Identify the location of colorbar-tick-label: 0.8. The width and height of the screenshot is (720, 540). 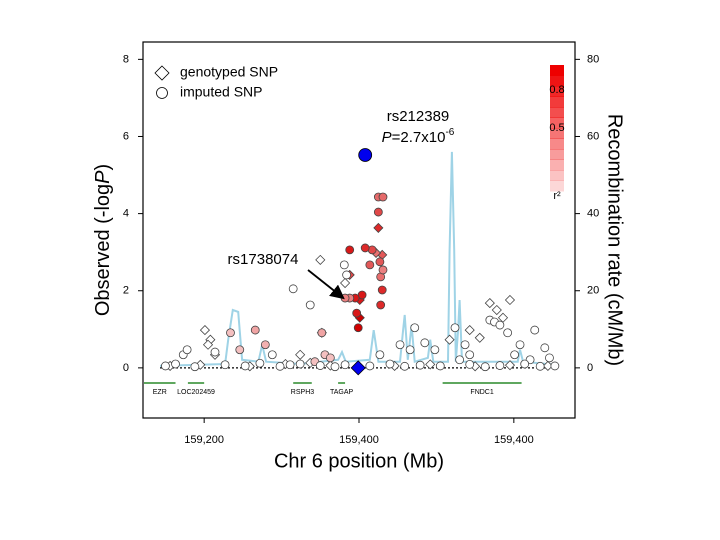
(556, 90).